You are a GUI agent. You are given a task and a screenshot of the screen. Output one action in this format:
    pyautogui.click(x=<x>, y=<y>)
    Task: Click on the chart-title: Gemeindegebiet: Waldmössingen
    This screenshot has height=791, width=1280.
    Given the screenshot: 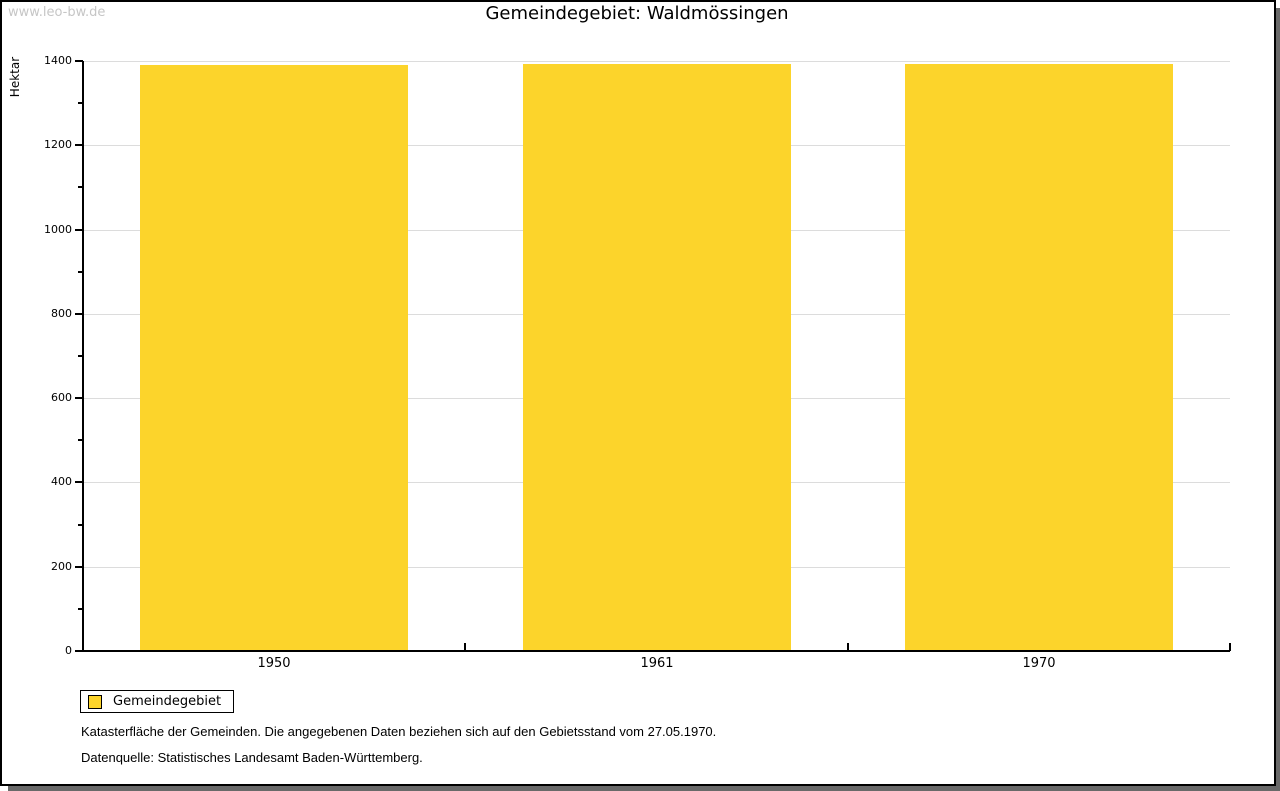 What is the action you would take?
    pyautogui.click(x=637, y=13)
    